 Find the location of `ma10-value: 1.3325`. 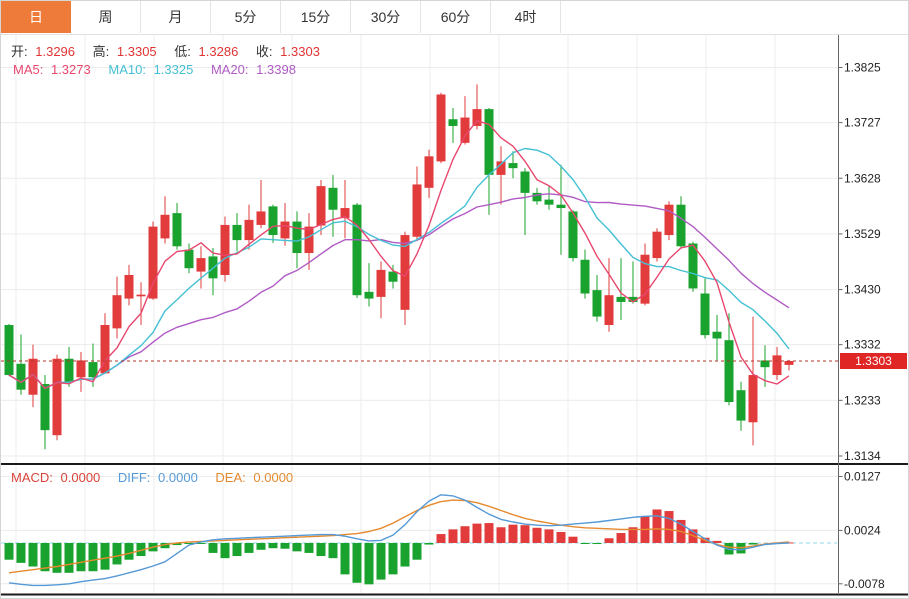

ma10-value: 1.3325 is located at coordinates (173, 69).